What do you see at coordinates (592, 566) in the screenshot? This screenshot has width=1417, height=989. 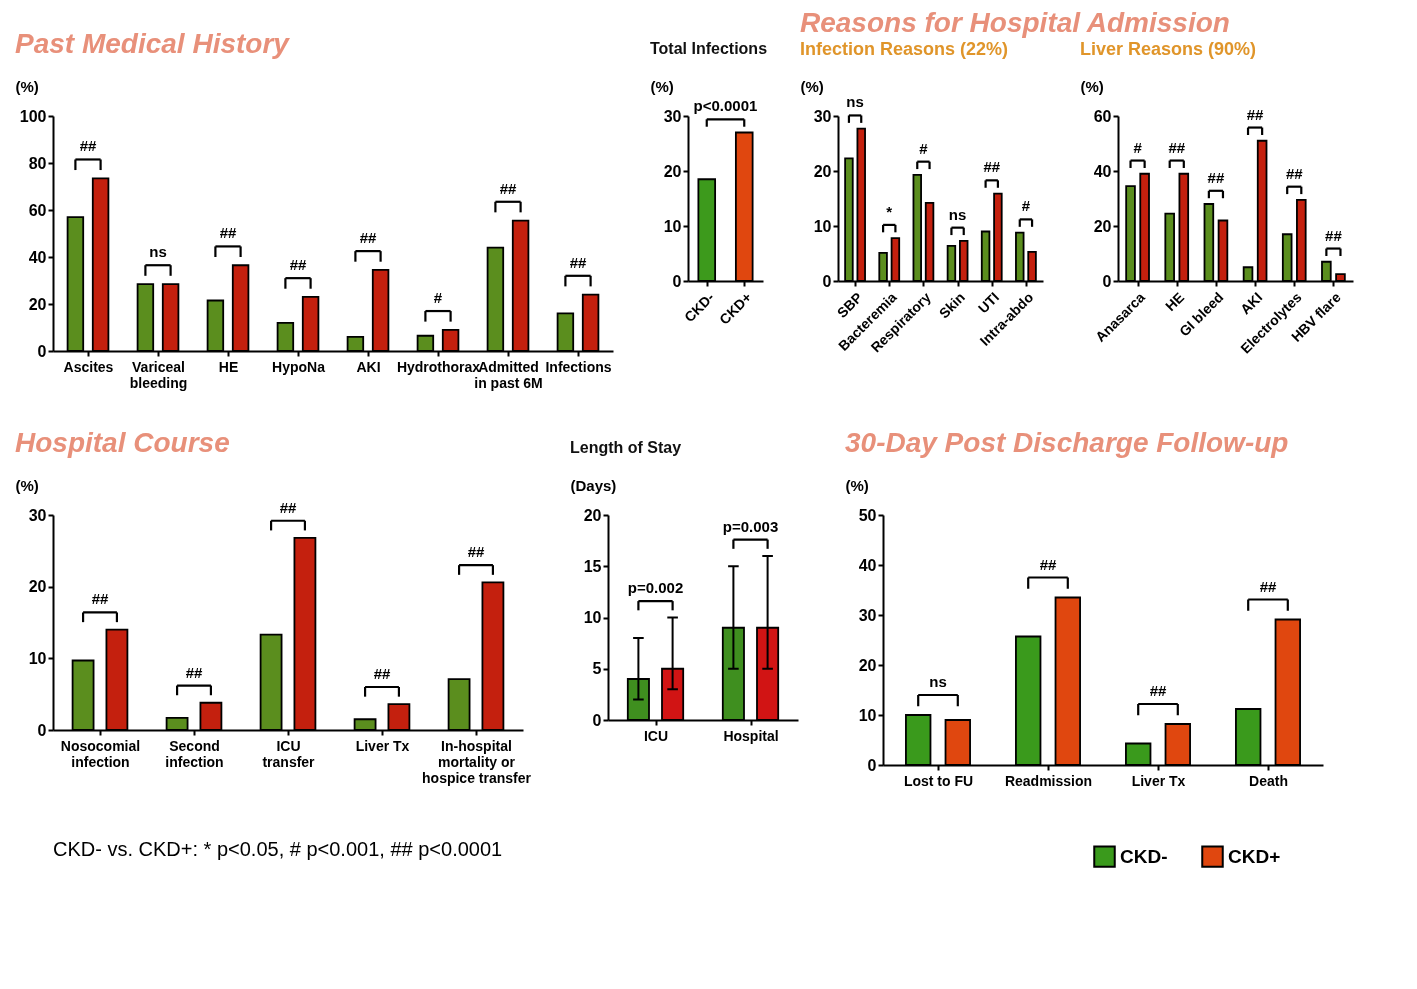 I see `y-tick-label: 15` at bounding box center [592, 566].